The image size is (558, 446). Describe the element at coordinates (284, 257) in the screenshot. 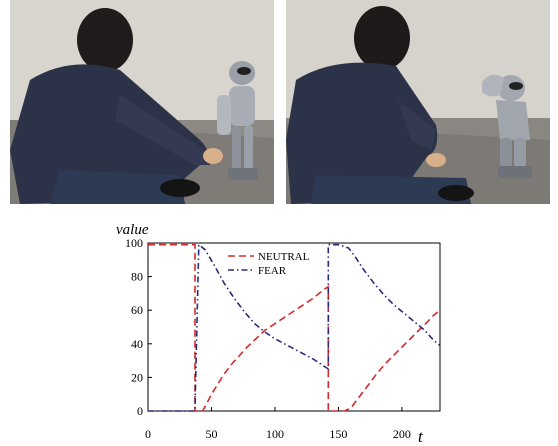

I see `legend-label: NEUTRAL` at that location.